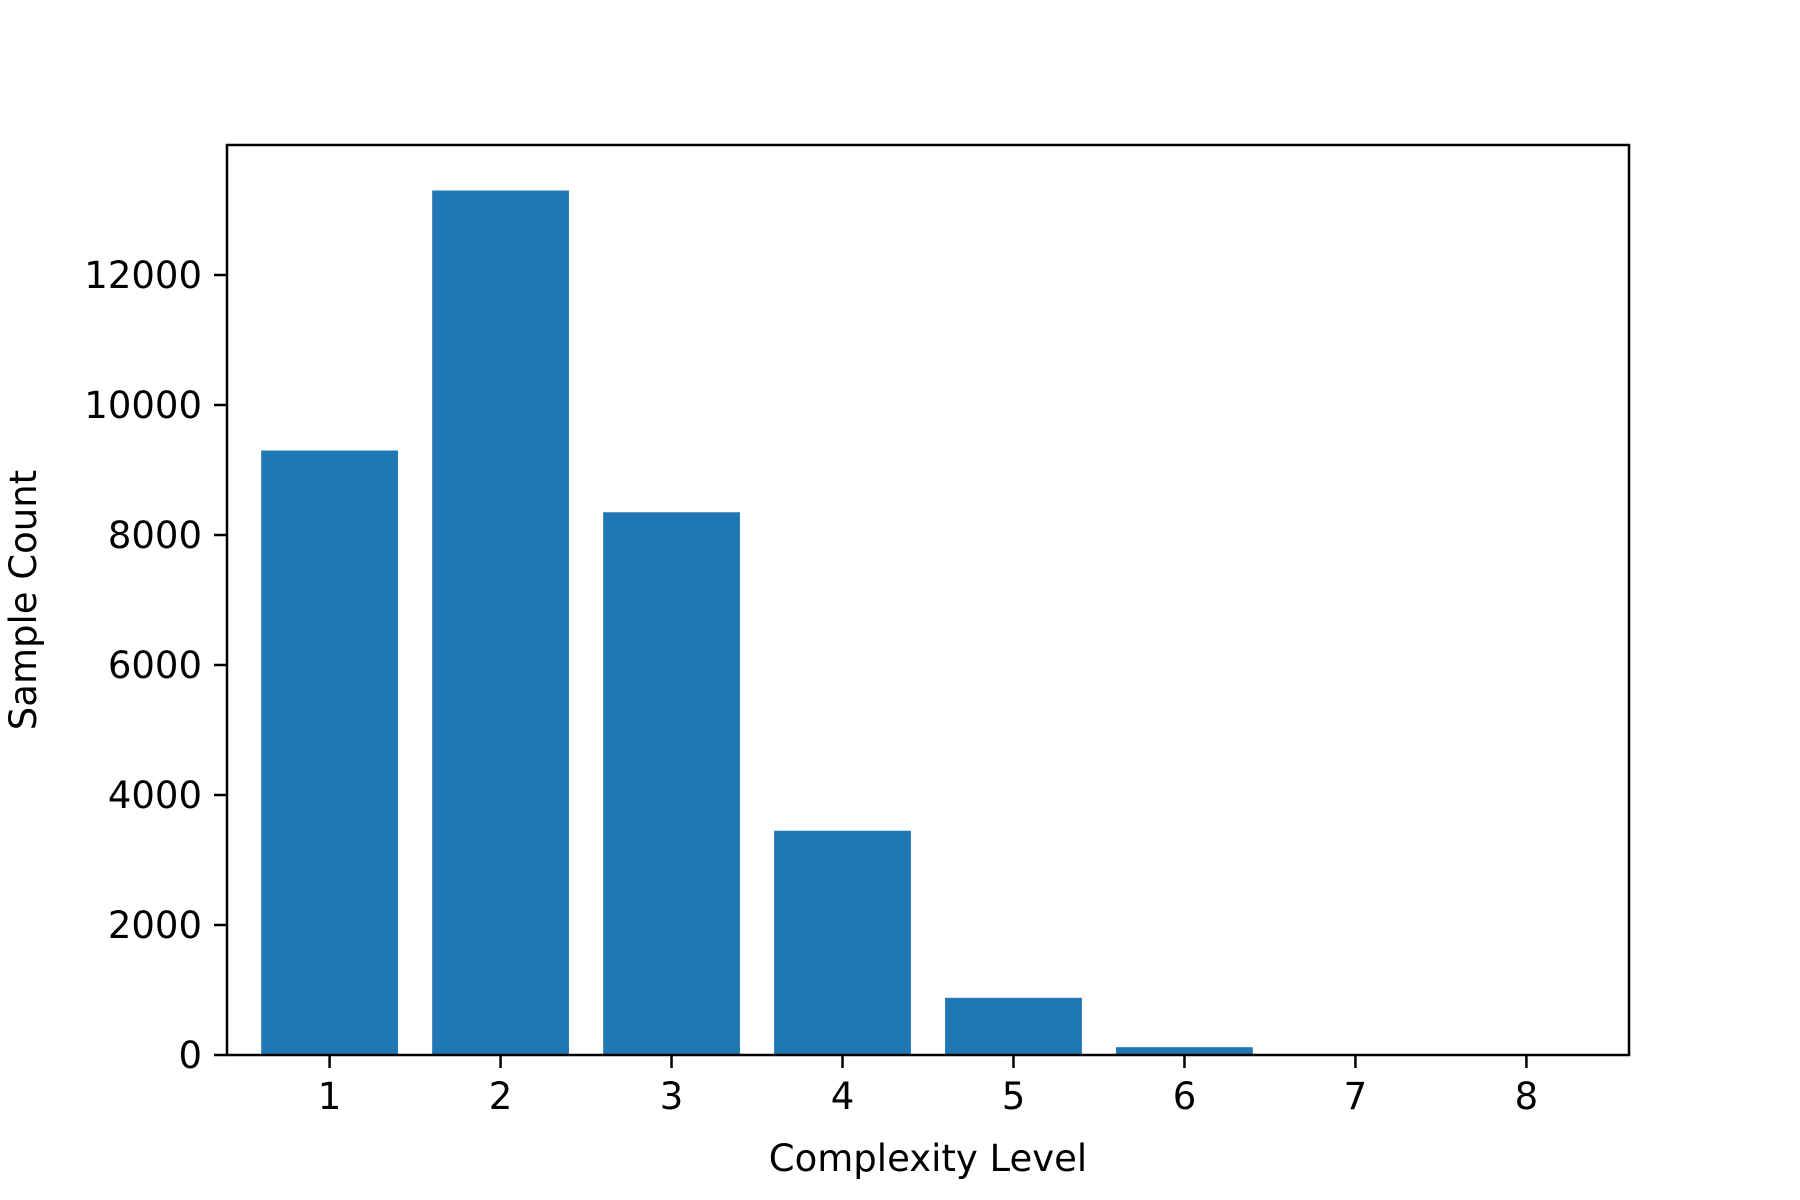  What do you see at coordinates (1356, 1096) in the screenshot?
I see `x-tick-label: 7` at bounding box center [1356, 1096].